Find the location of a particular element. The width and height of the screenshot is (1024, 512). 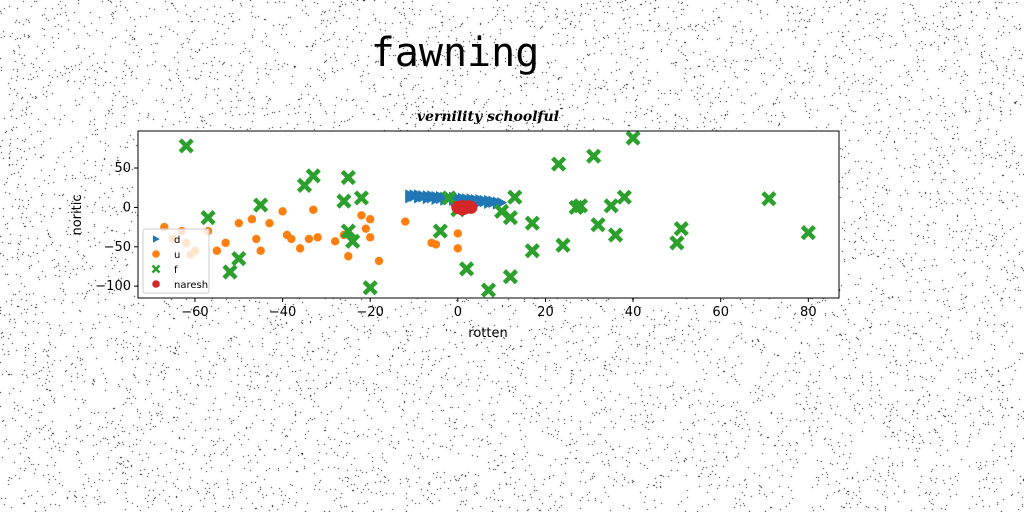

axes-title: vernility schoolful is located at coordinates (488, 117).